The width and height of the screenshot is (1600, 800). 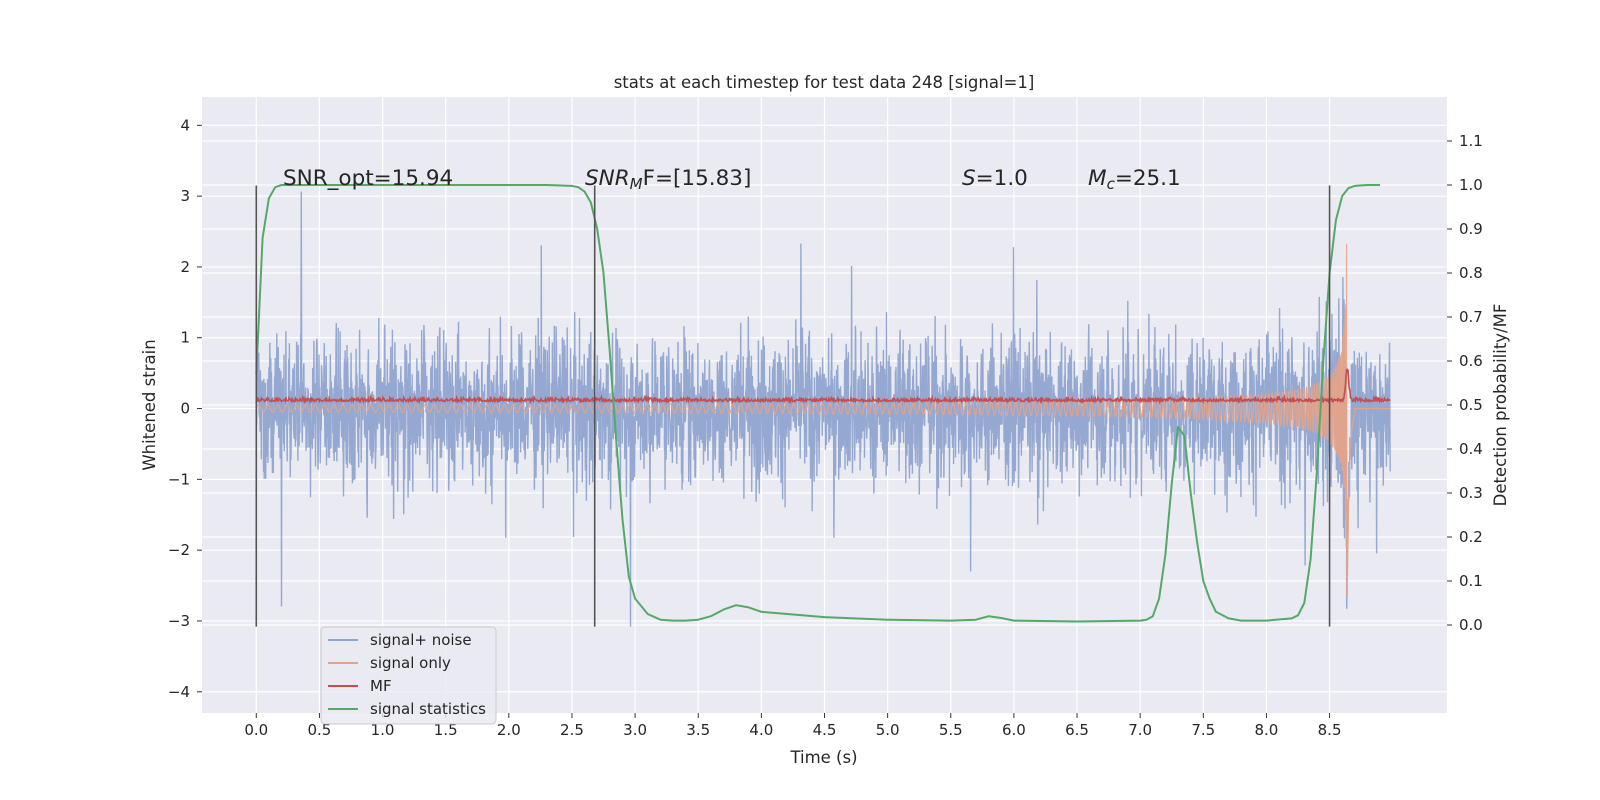 What do you see at coordinates (1471, 317) in the screenshot?
I see `right-y-tick-label: 0.7` at bounding box center [1471, 317].